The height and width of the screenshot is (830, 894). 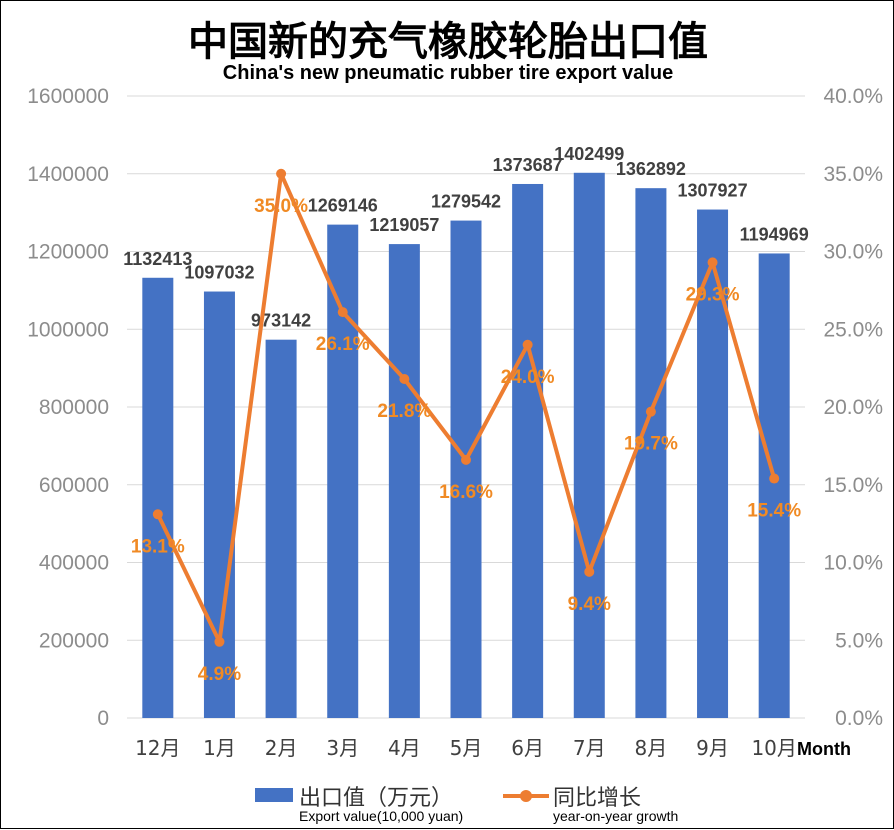 I want to click on bar-data-label: 1362892, so click(x=651, y=169).